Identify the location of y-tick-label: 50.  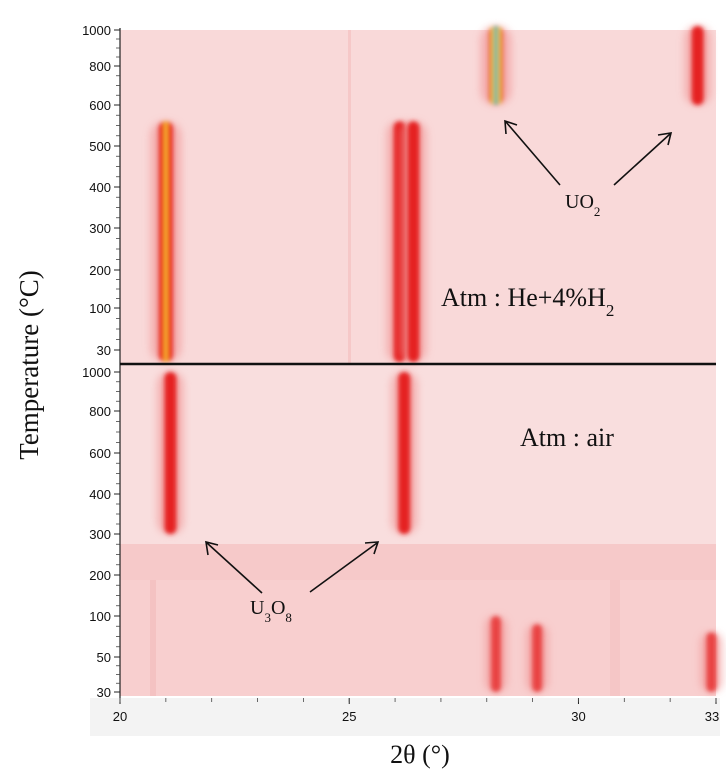
(104, 657).